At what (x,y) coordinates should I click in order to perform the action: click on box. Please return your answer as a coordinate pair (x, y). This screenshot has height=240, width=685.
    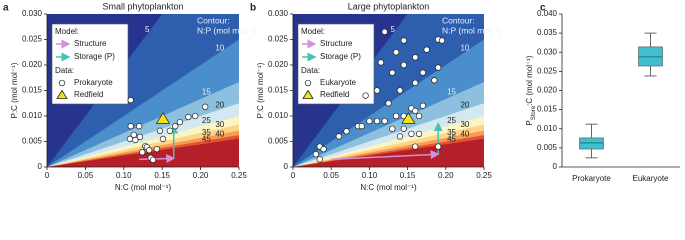
    Looking at the image, I should click on (591, 143).